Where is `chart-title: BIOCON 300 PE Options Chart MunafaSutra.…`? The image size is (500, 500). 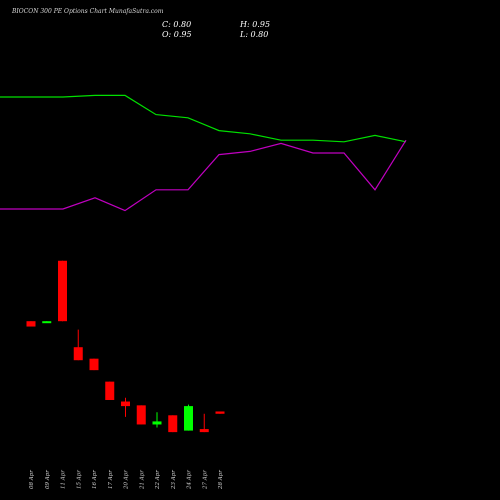
chart-title: BIOCON 300 PE Options Chart MunafaSutra.… is located at coordinates (88, 11).